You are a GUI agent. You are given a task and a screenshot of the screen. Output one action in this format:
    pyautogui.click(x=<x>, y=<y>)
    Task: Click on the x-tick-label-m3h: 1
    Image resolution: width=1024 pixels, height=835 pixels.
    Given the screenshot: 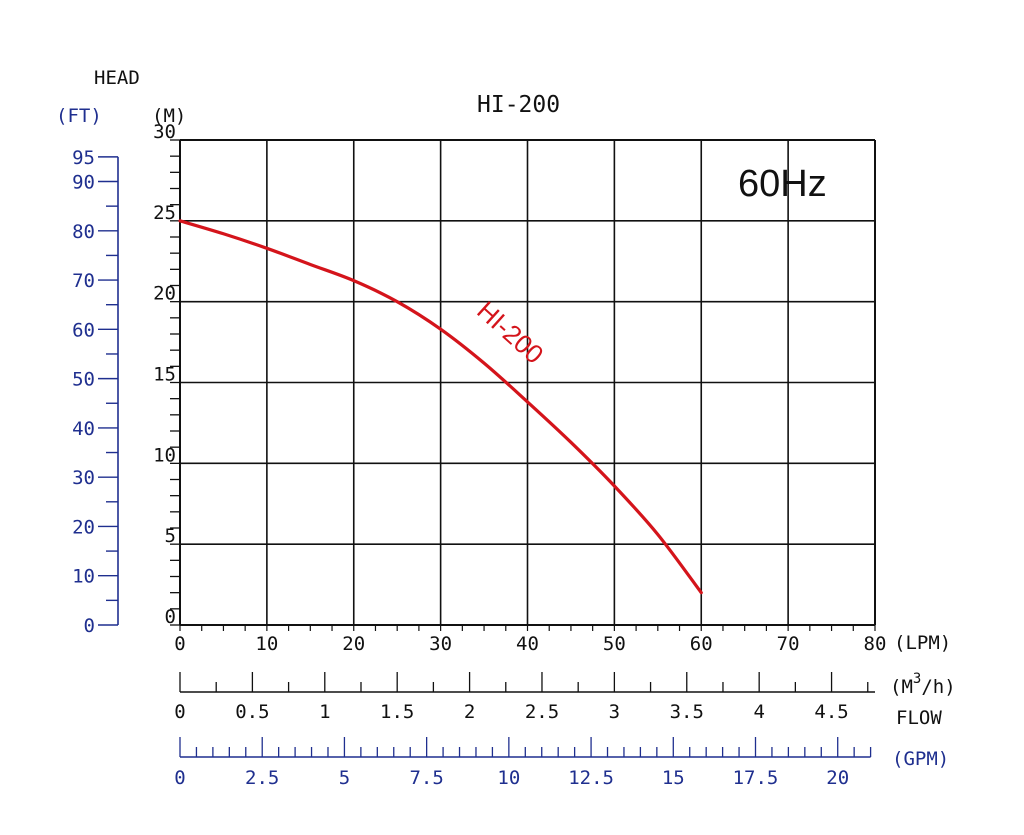 What is the action you would take?
    pyautogui.click(x=324, y=712)
    